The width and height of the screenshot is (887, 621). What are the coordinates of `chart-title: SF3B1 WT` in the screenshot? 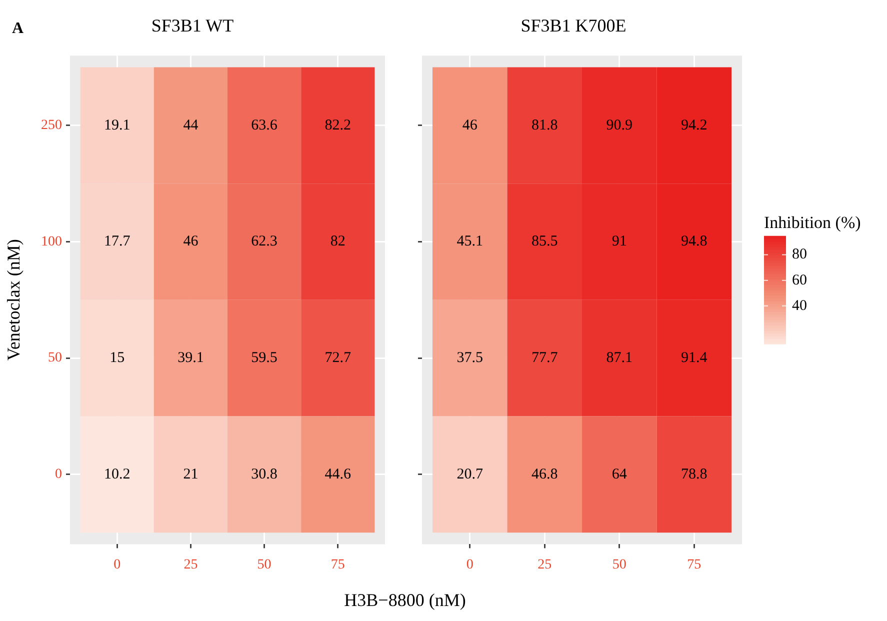 It's located at (192, 26).